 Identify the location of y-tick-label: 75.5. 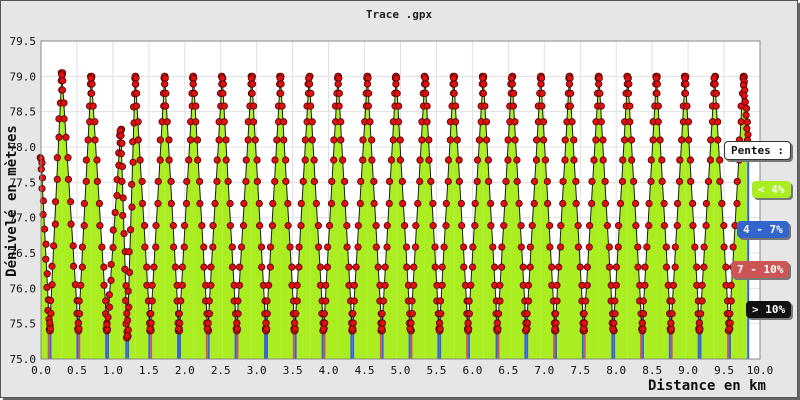
(23, 324).